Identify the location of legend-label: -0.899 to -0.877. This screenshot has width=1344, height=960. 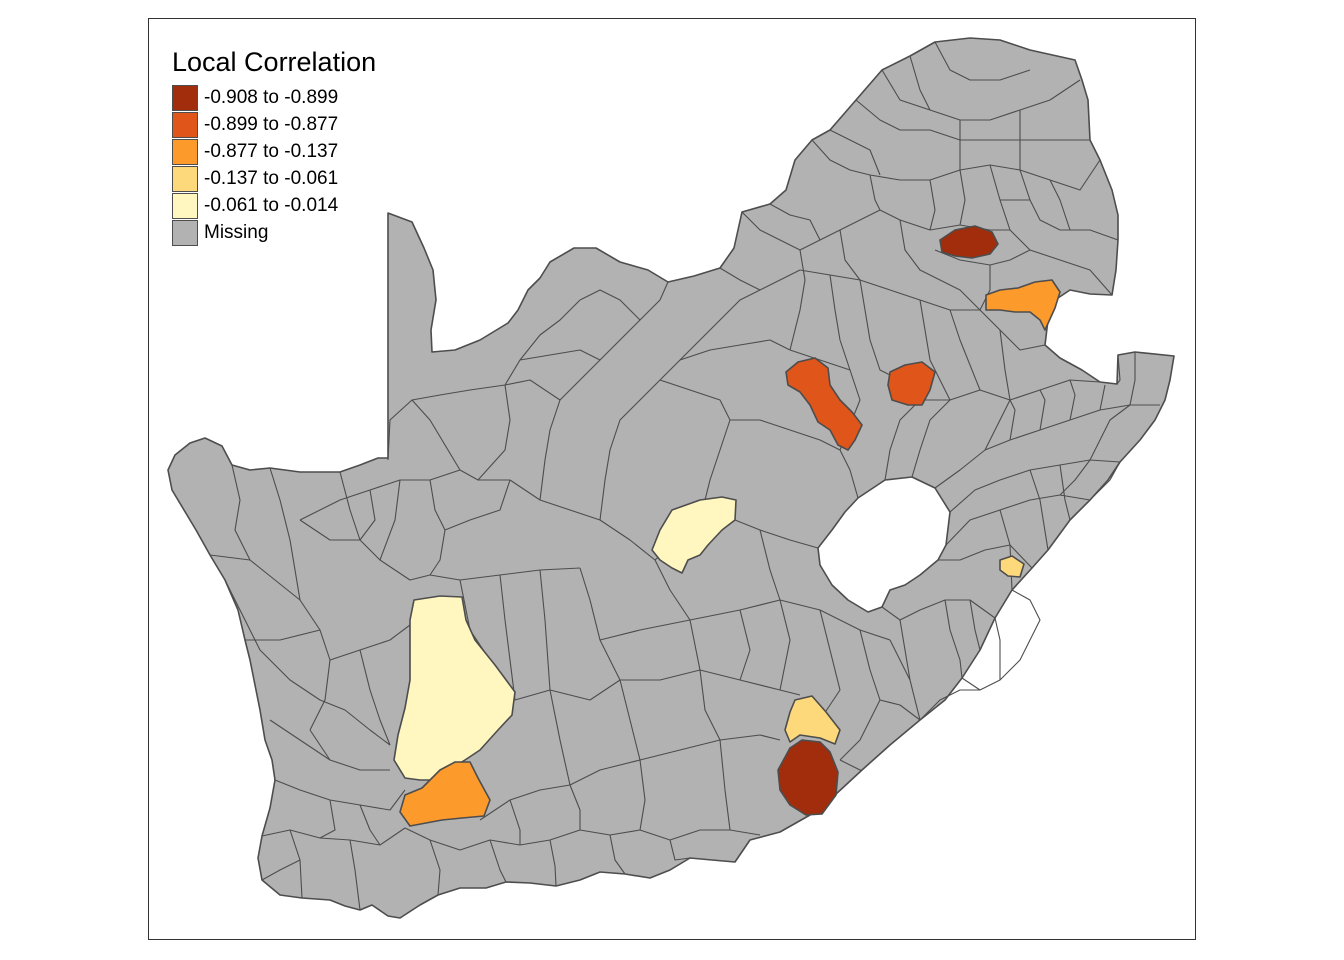
(271, 124).